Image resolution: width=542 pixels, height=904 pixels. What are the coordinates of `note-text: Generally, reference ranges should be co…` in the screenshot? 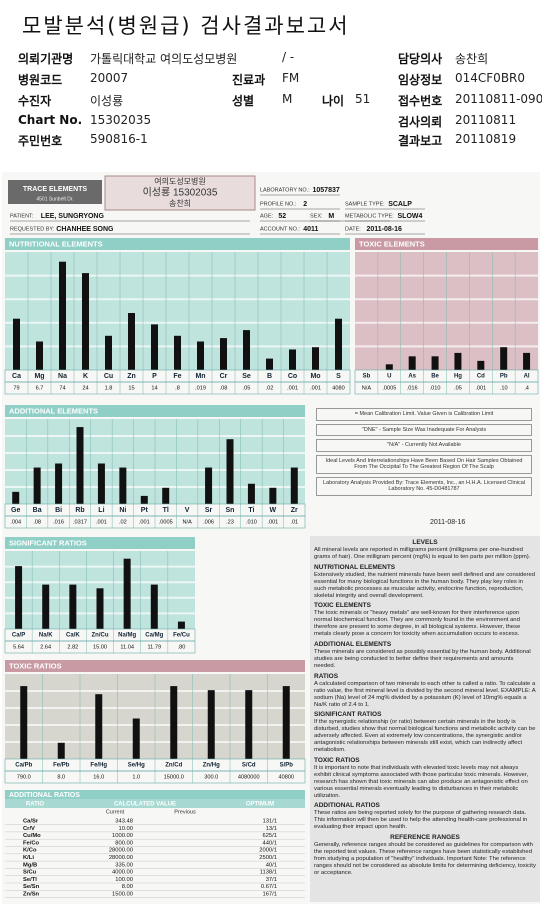 It's located at (425, 859).